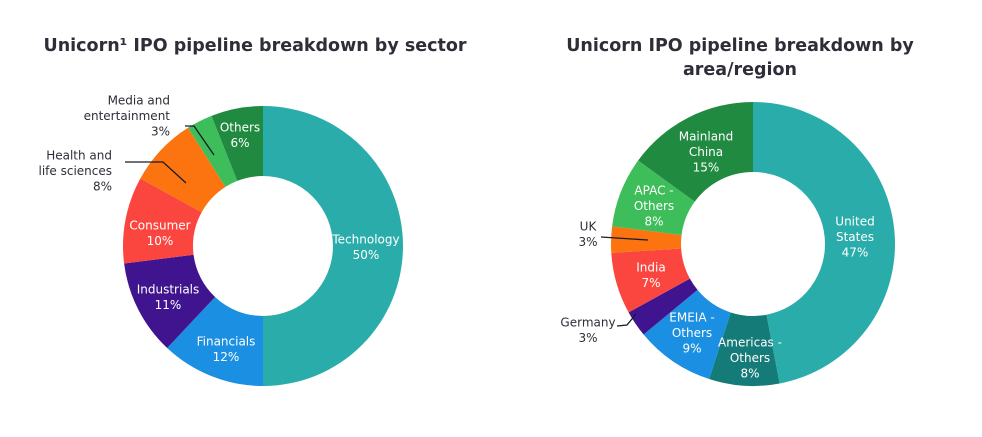 This screenshot has height=437, width=982. I want to click on slice-name: China, so click(706, 152).